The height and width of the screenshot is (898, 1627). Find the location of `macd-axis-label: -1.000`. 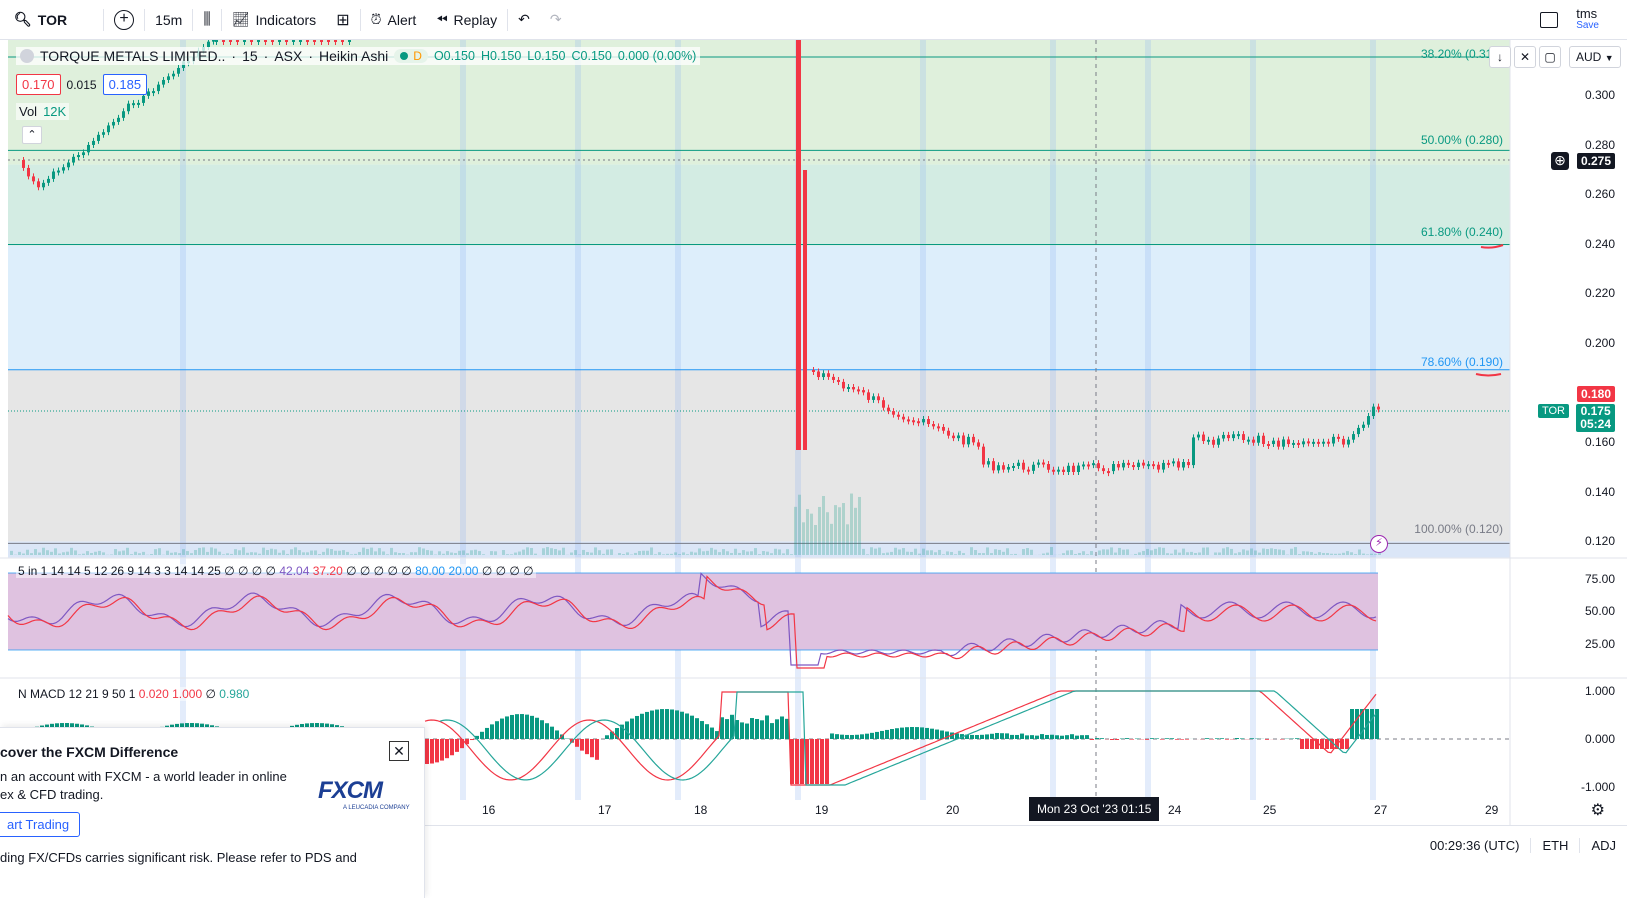

macd-axis-label: -1.000 is located at coordinates (1597, 787).